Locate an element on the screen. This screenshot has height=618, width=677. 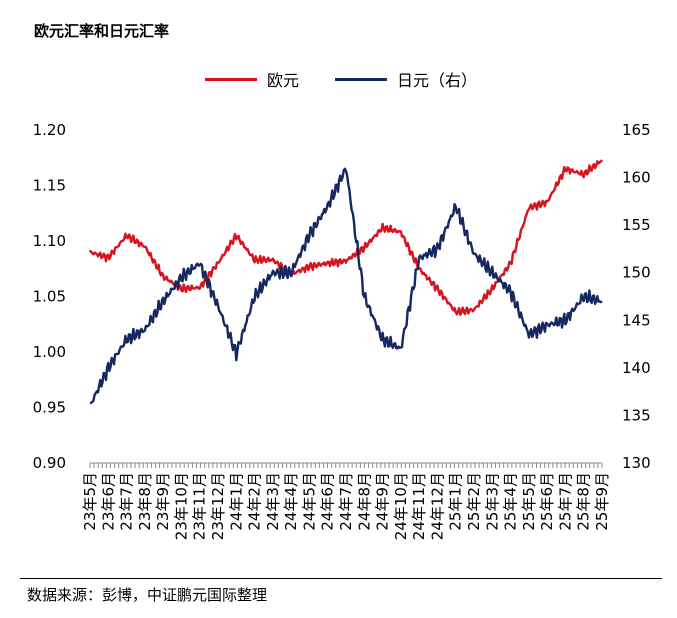
x-tick-label: 24年1月 is located at coordinates (236, 501).